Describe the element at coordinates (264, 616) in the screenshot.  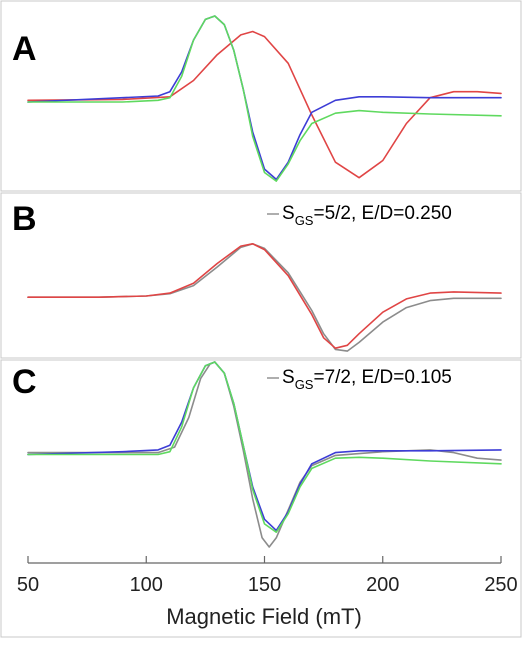
I see `x-axis-title: Magnetic Field (mT)` at that location.